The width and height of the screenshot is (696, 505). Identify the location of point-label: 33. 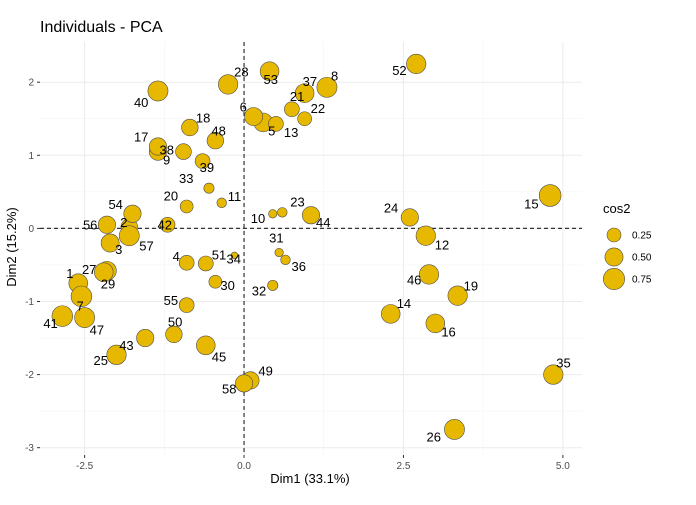
(186, 178).